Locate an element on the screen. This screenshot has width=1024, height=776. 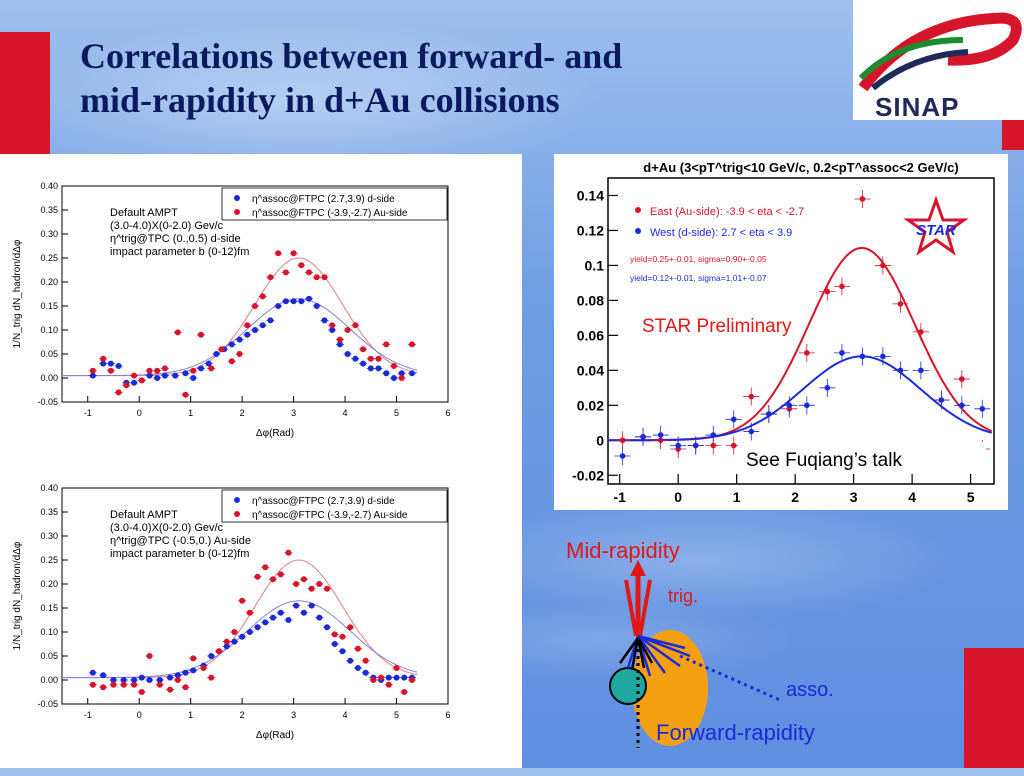
trigger-arrow-head is located at coordinates (638, 568).